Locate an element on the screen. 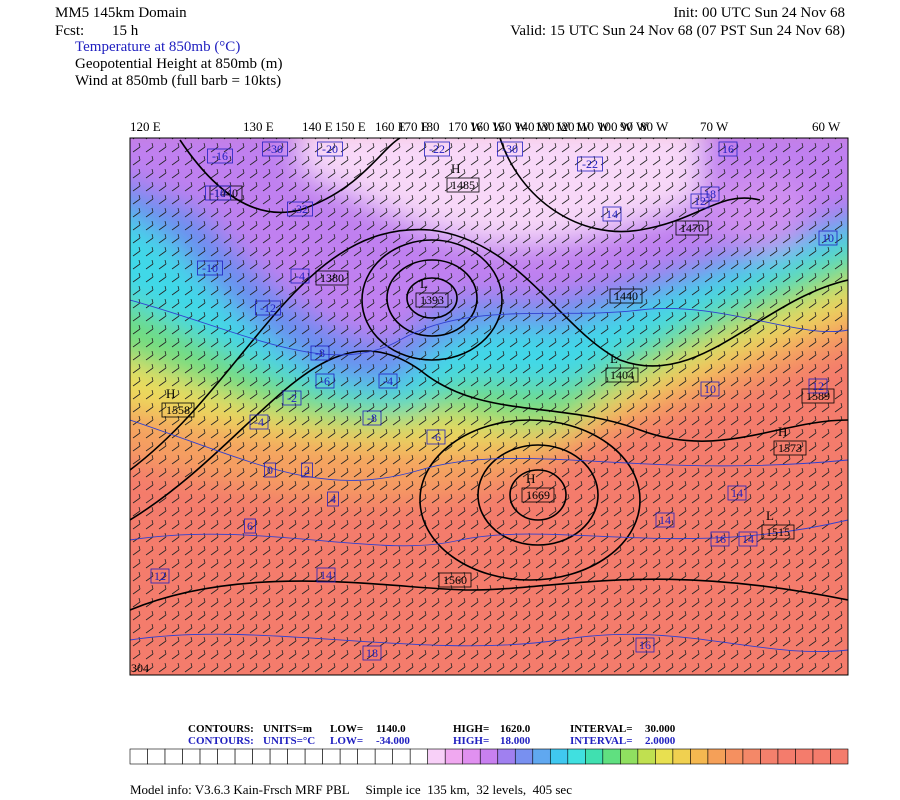 The width and height of the screenshot is (900, 800). center-value: 1404 is located at coordinates (622, 375).